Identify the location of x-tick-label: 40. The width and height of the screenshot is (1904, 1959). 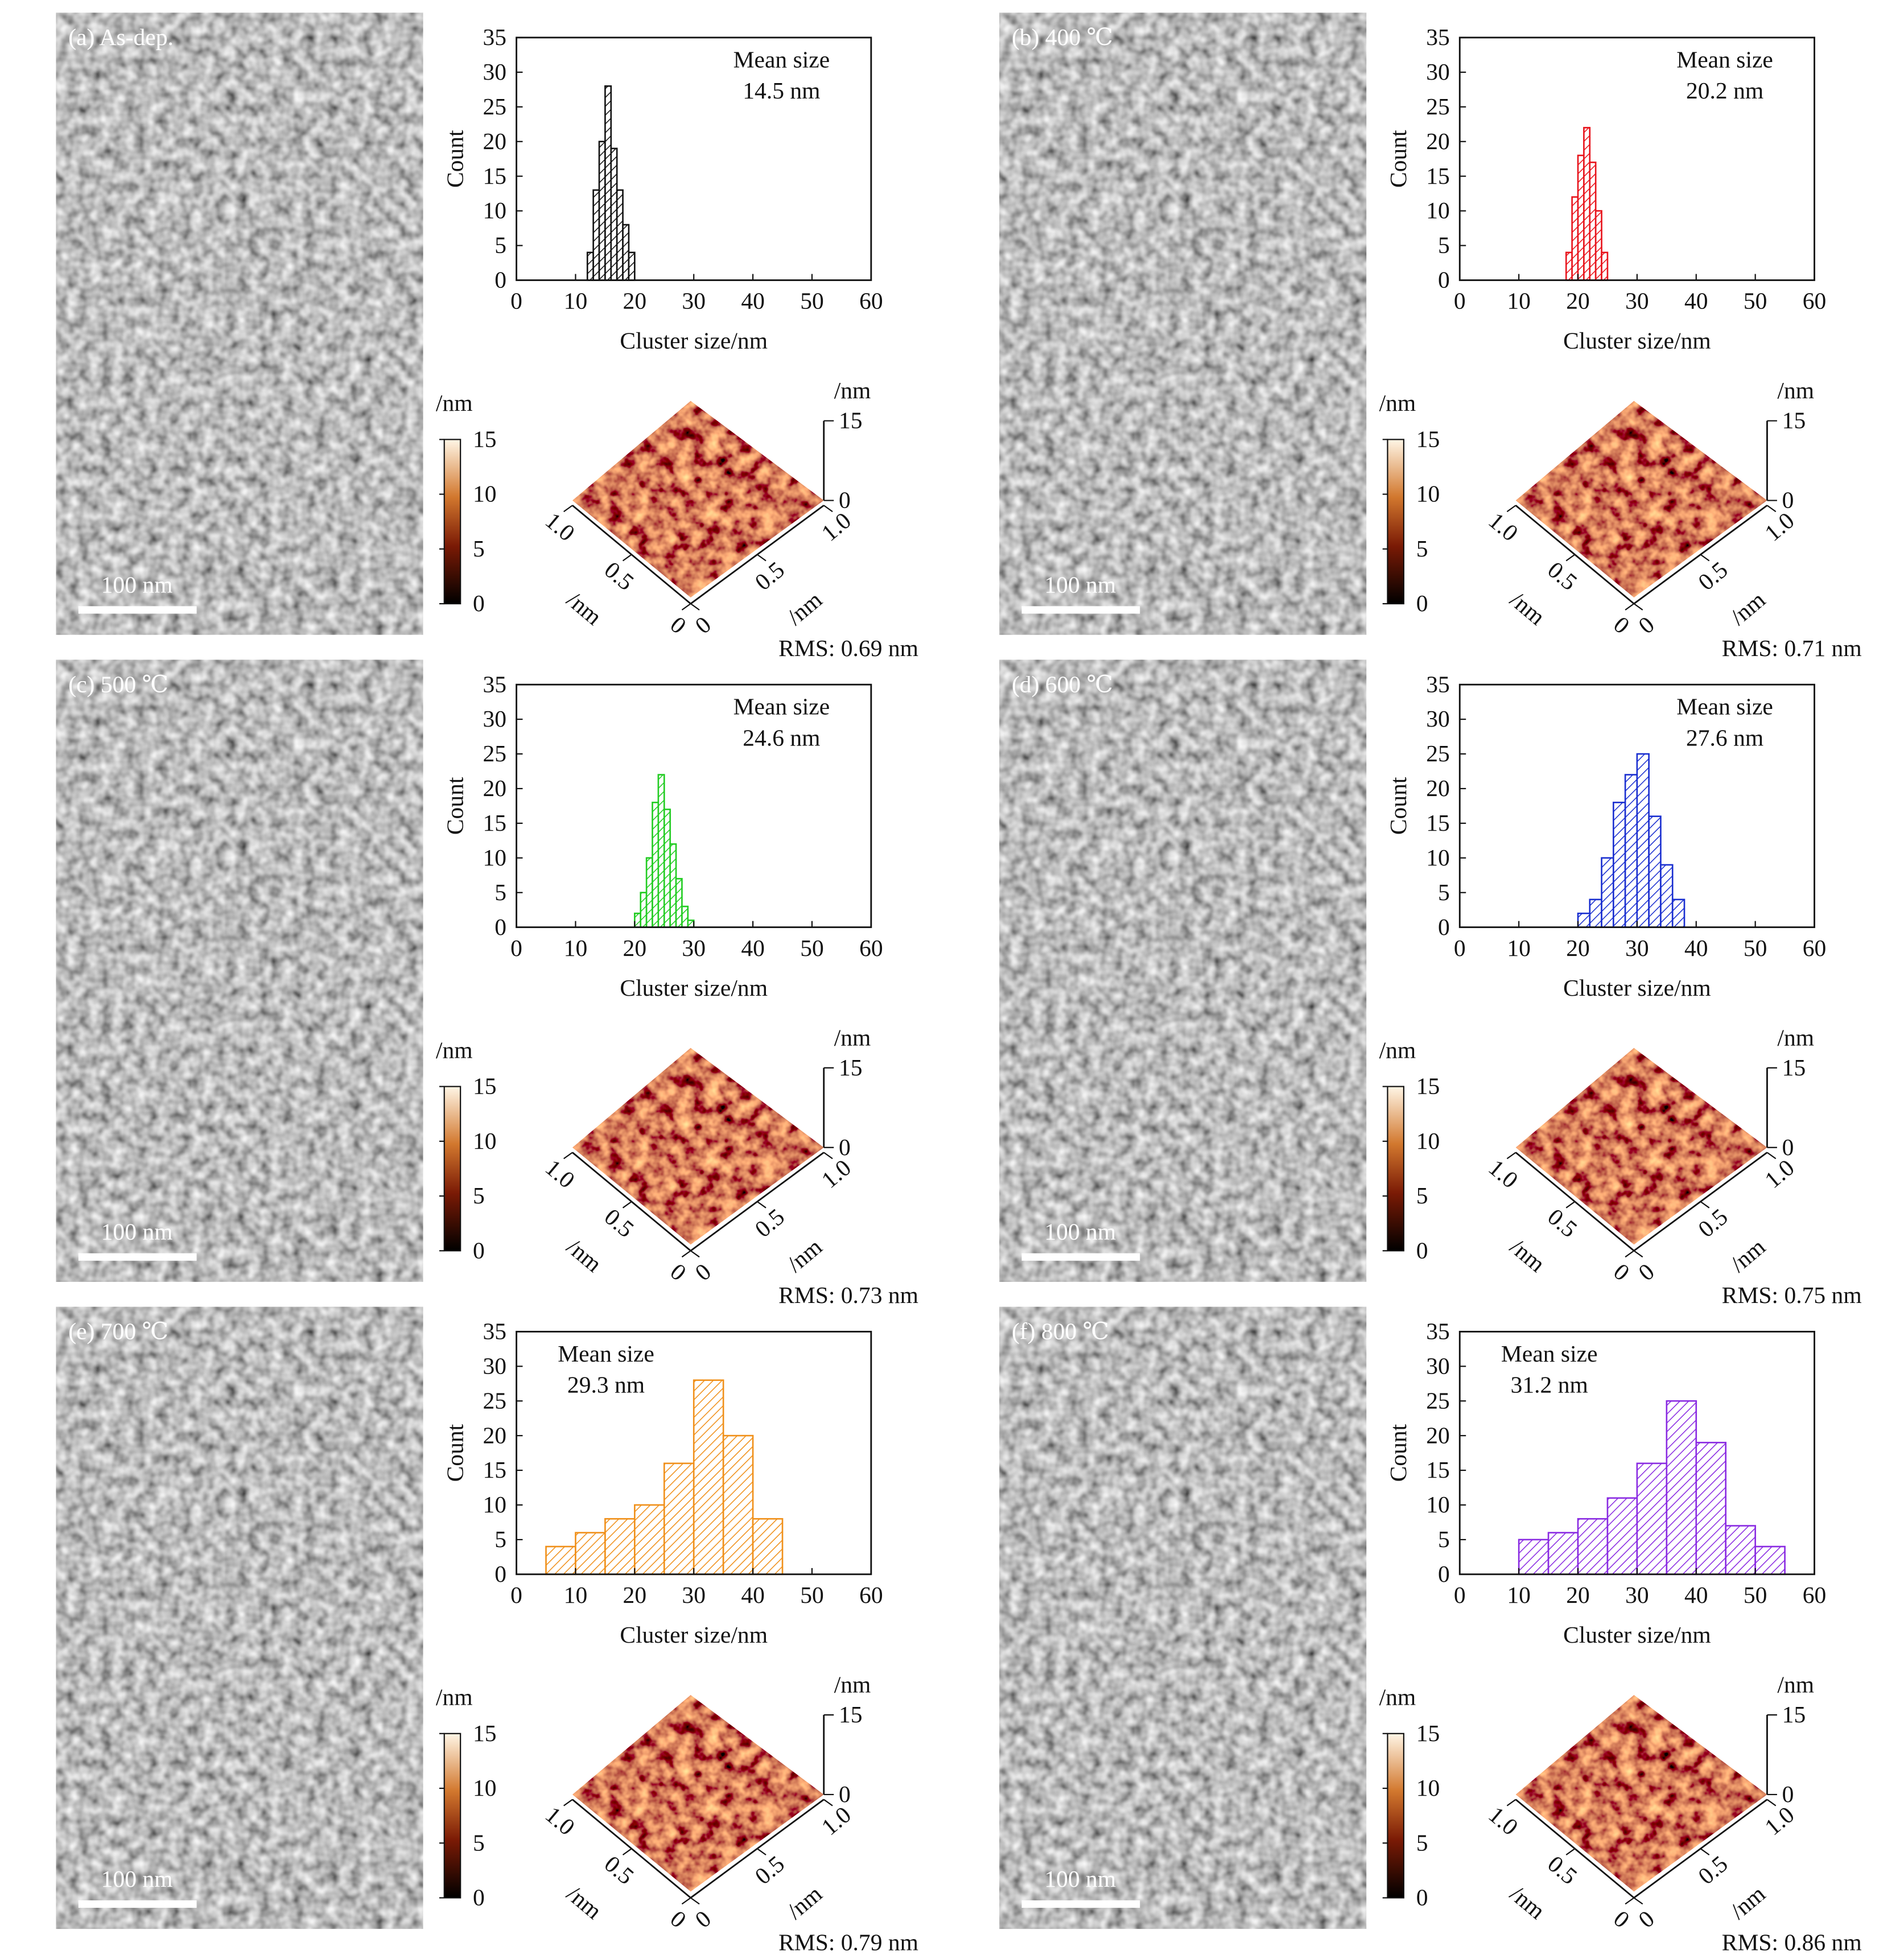
(1696, 948).